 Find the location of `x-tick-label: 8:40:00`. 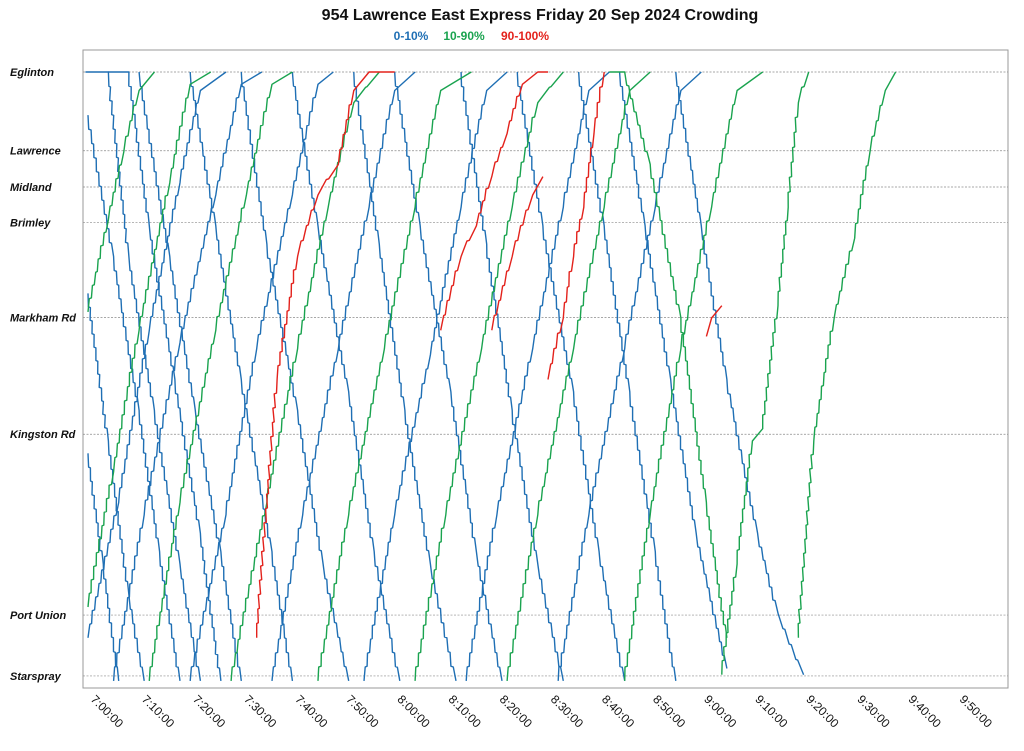

x-tick-label: 8:40:00 is located at coordinates (618, 711).